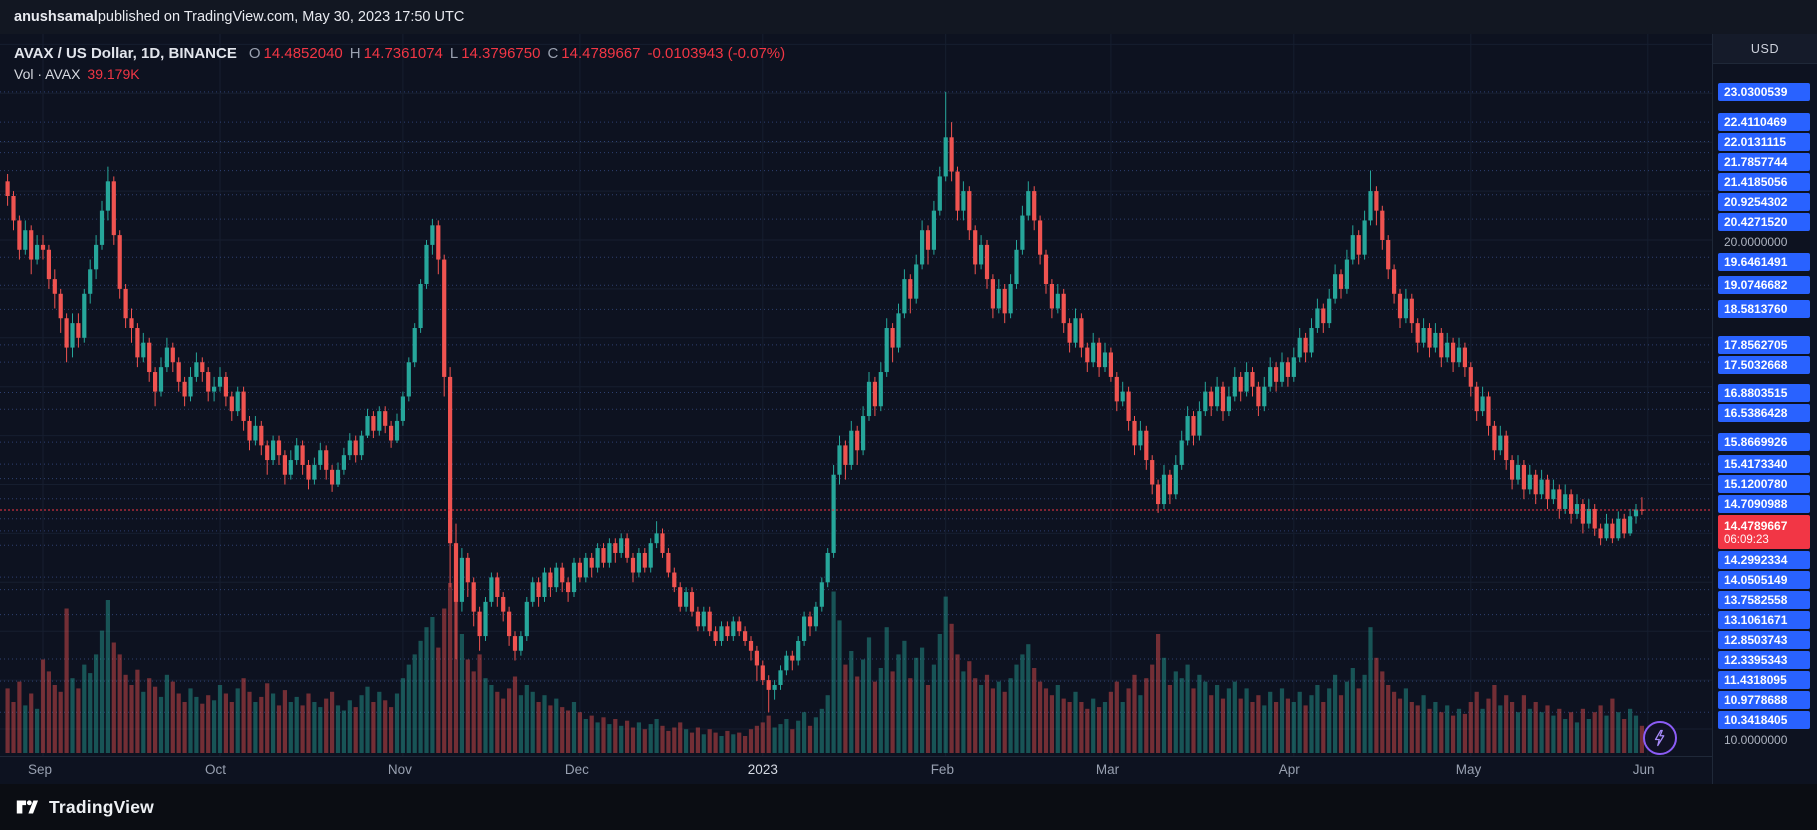 This screenshot has height=830, width=1817. I want to click on alert-price-label: 13.7582558, so click(1764, 600).